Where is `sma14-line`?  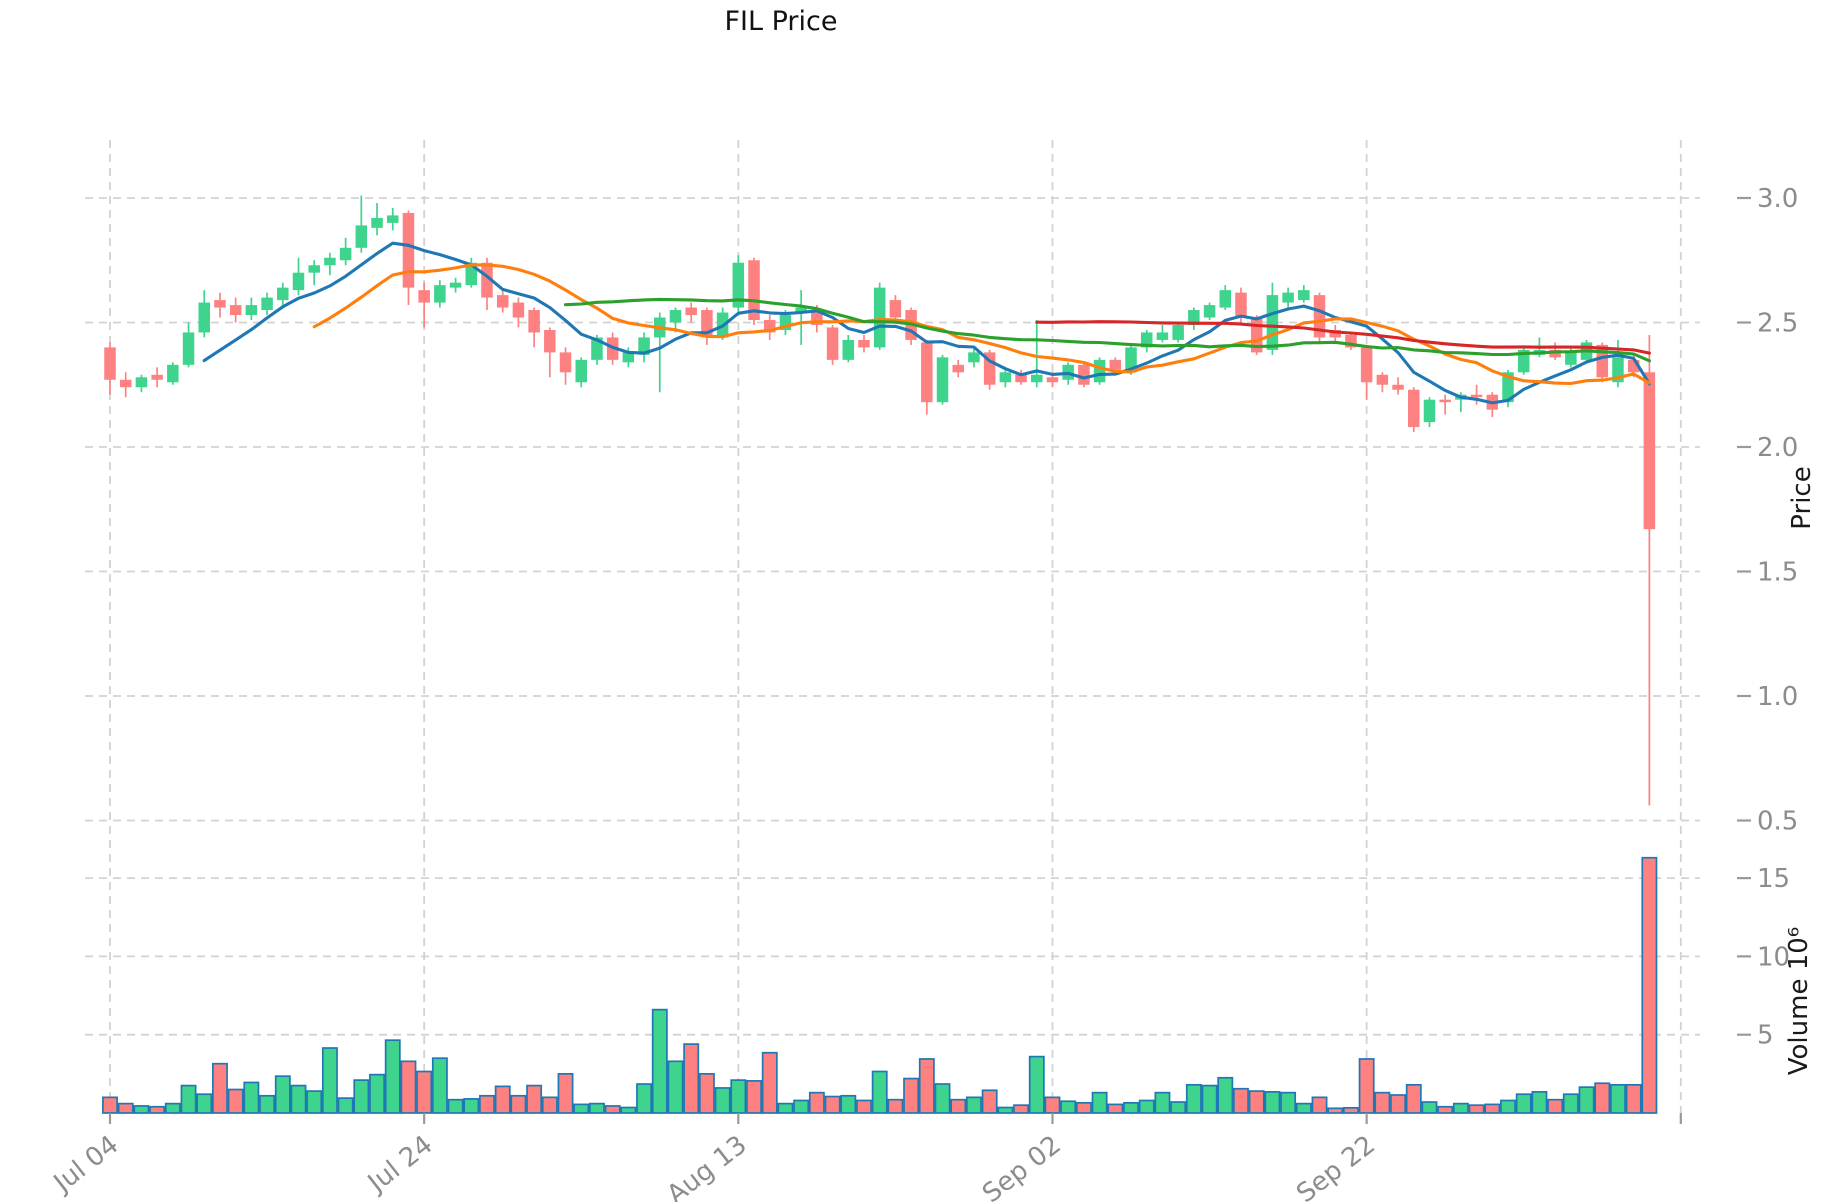 sma14-line is located at coordinates (981, 324).